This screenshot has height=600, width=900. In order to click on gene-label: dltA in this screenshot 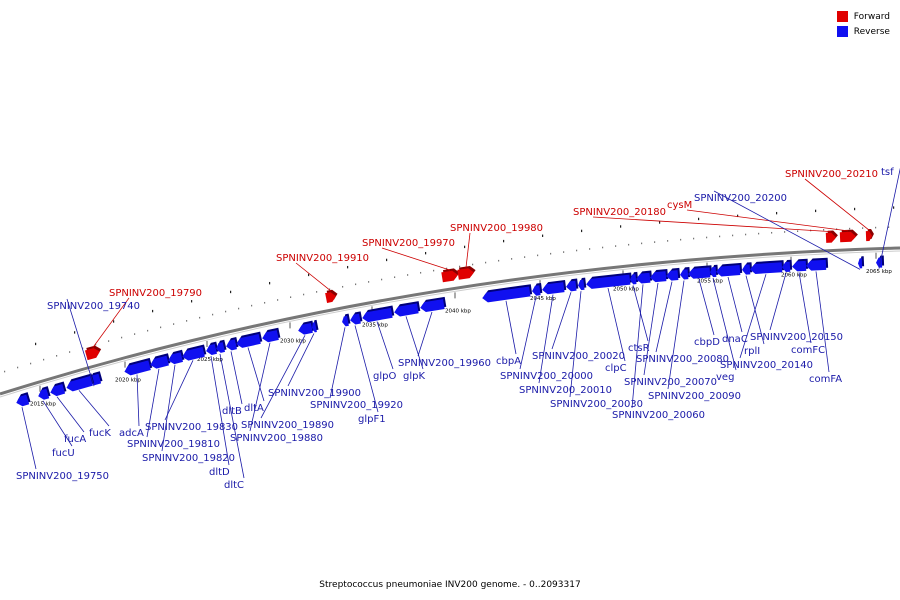, I will do `click(254, 408)`.